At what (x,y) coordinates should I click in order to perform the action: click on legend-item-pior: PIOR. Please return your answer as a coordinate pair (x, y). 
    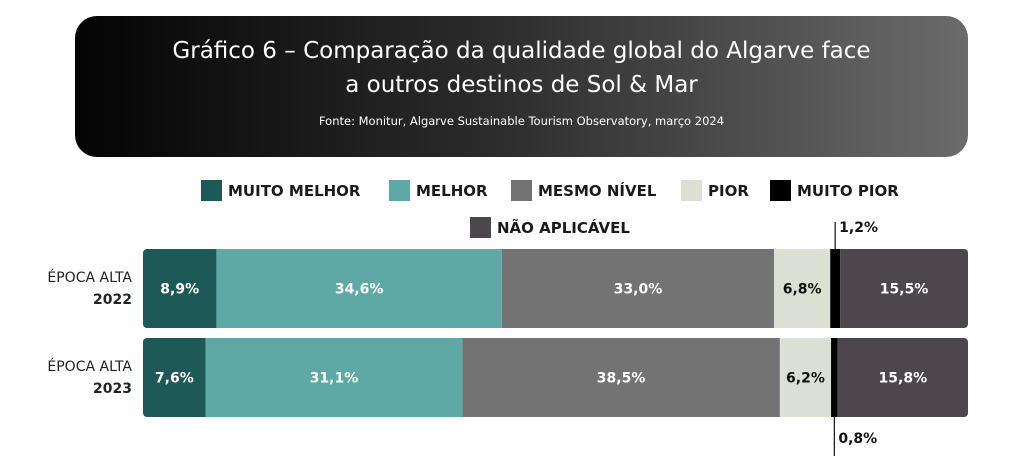
    Looking at the image, I should click on (715, 190).